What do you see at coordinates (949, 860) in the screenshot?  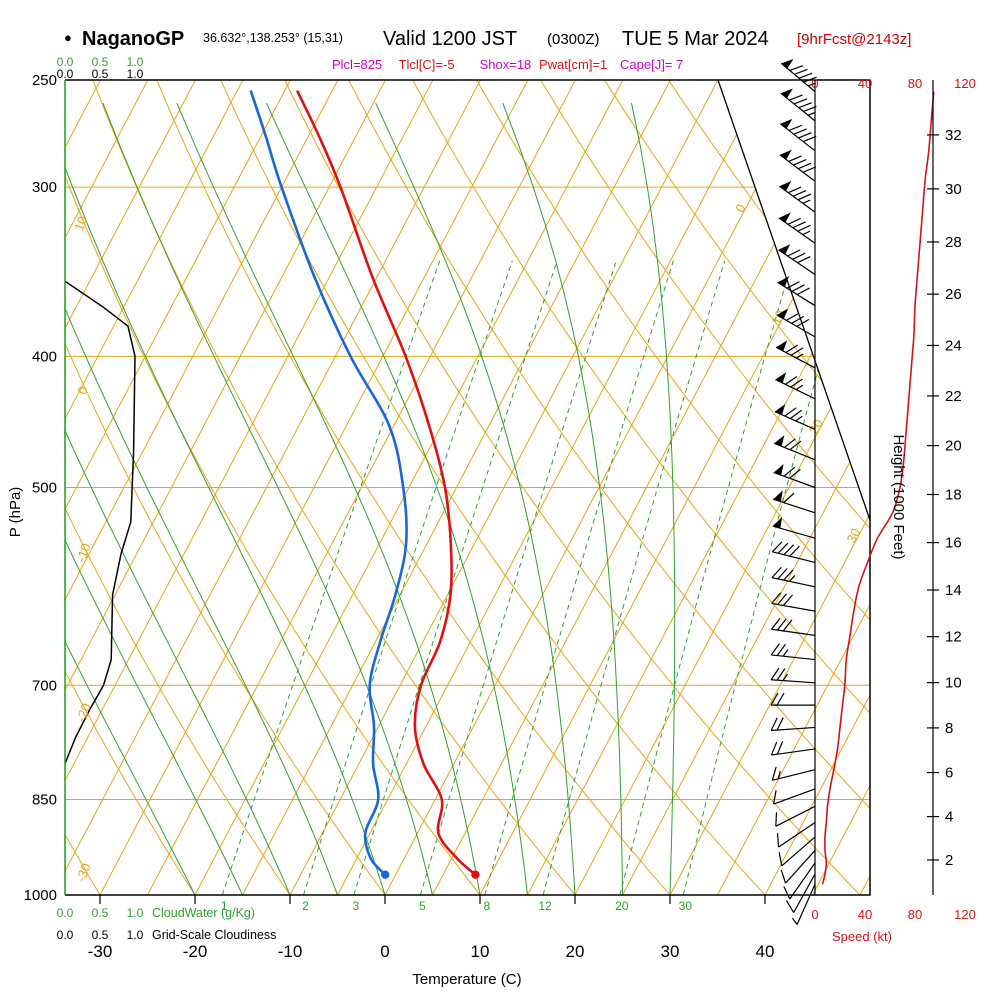 I see `height-tick-label: 2` at bounding box center [949, 860].